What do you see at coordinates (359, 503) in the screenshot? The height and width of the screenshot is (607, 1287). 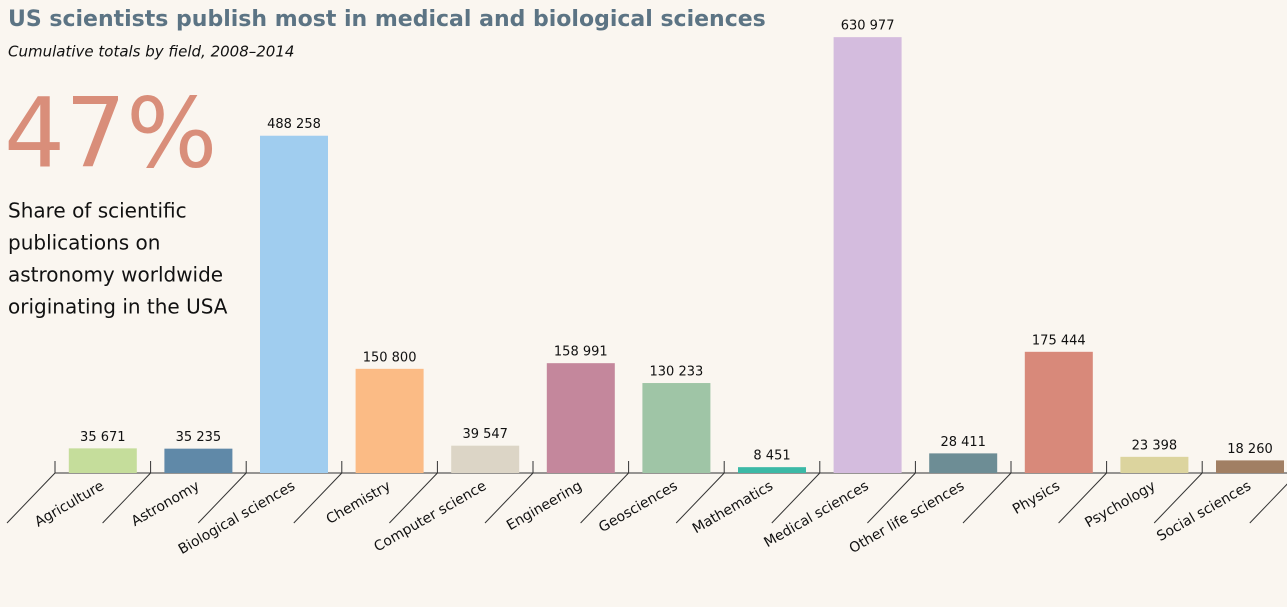 I see `x-tick-label: Chemistry` at bounding box center [359, 503].